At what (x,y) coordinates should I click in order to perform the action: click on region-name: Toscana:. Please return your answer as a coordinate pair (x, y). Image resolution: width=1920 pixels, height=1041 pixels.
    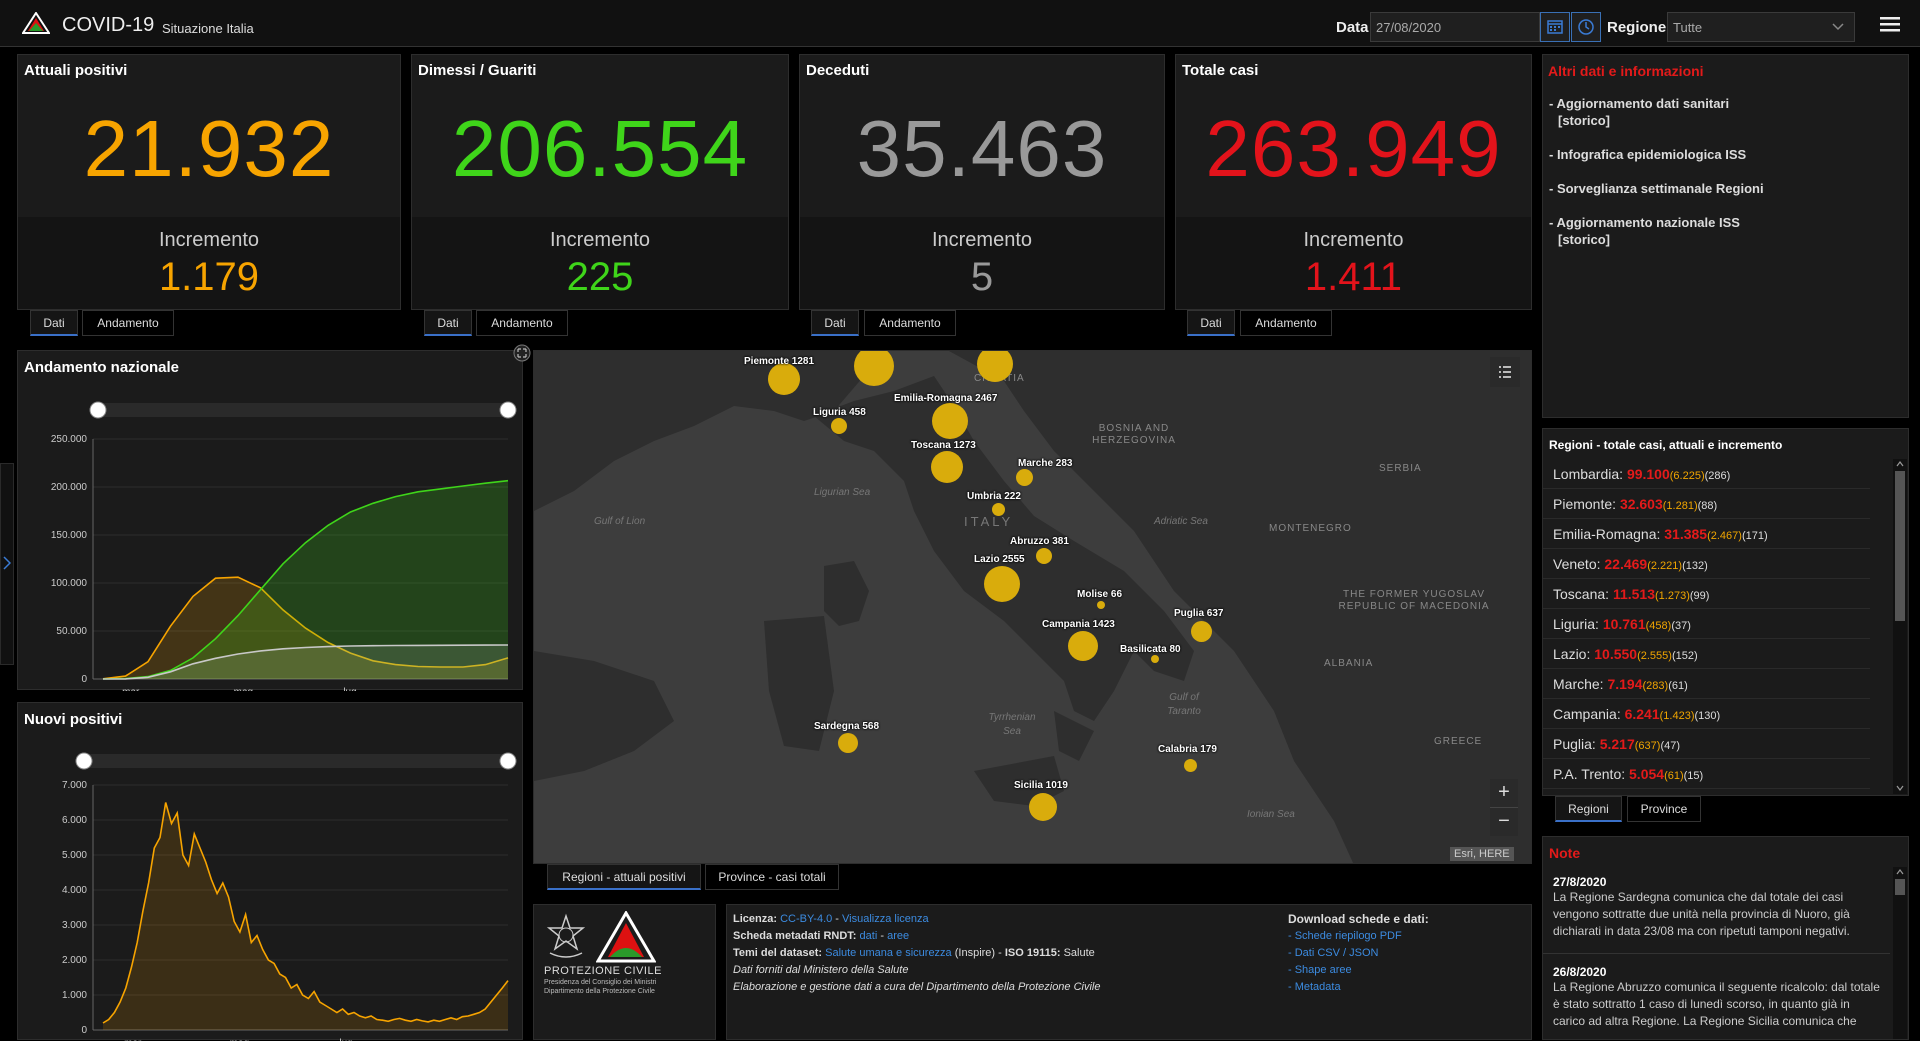
    Looking at the image, I should click on (1581, 594).